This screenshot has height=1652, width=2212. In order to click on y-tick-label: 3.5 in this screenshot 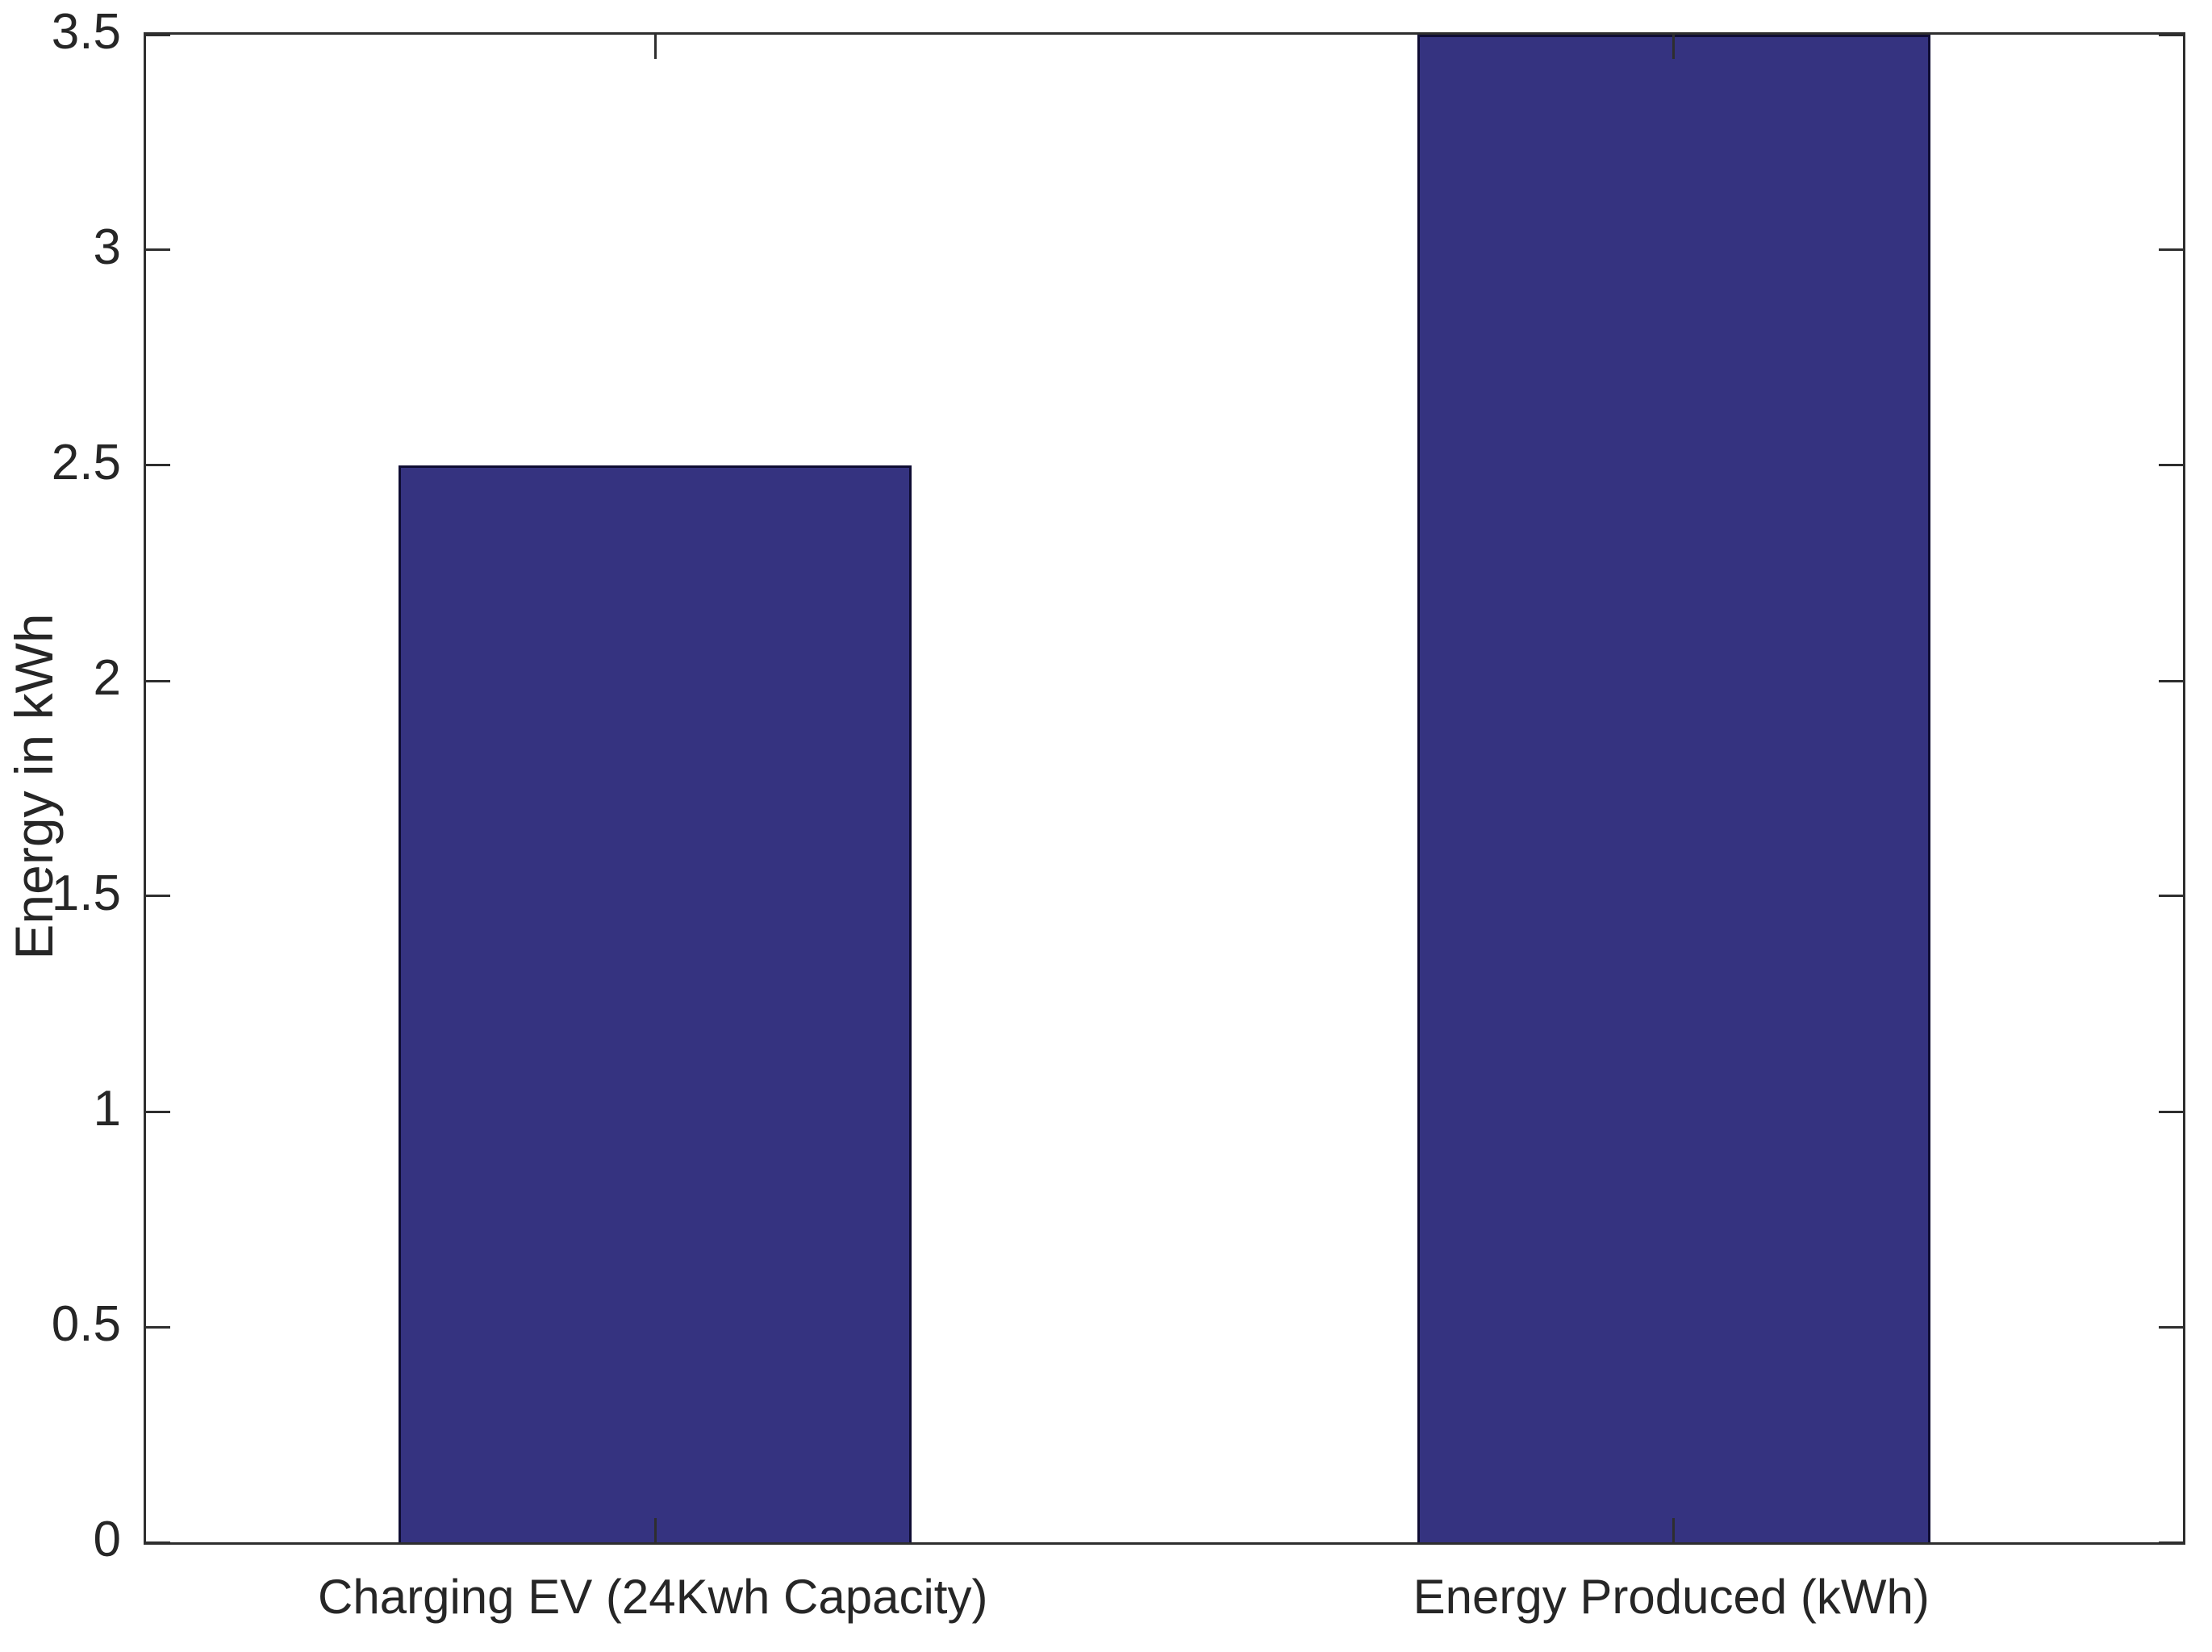, I will do `click(86, 32)`.